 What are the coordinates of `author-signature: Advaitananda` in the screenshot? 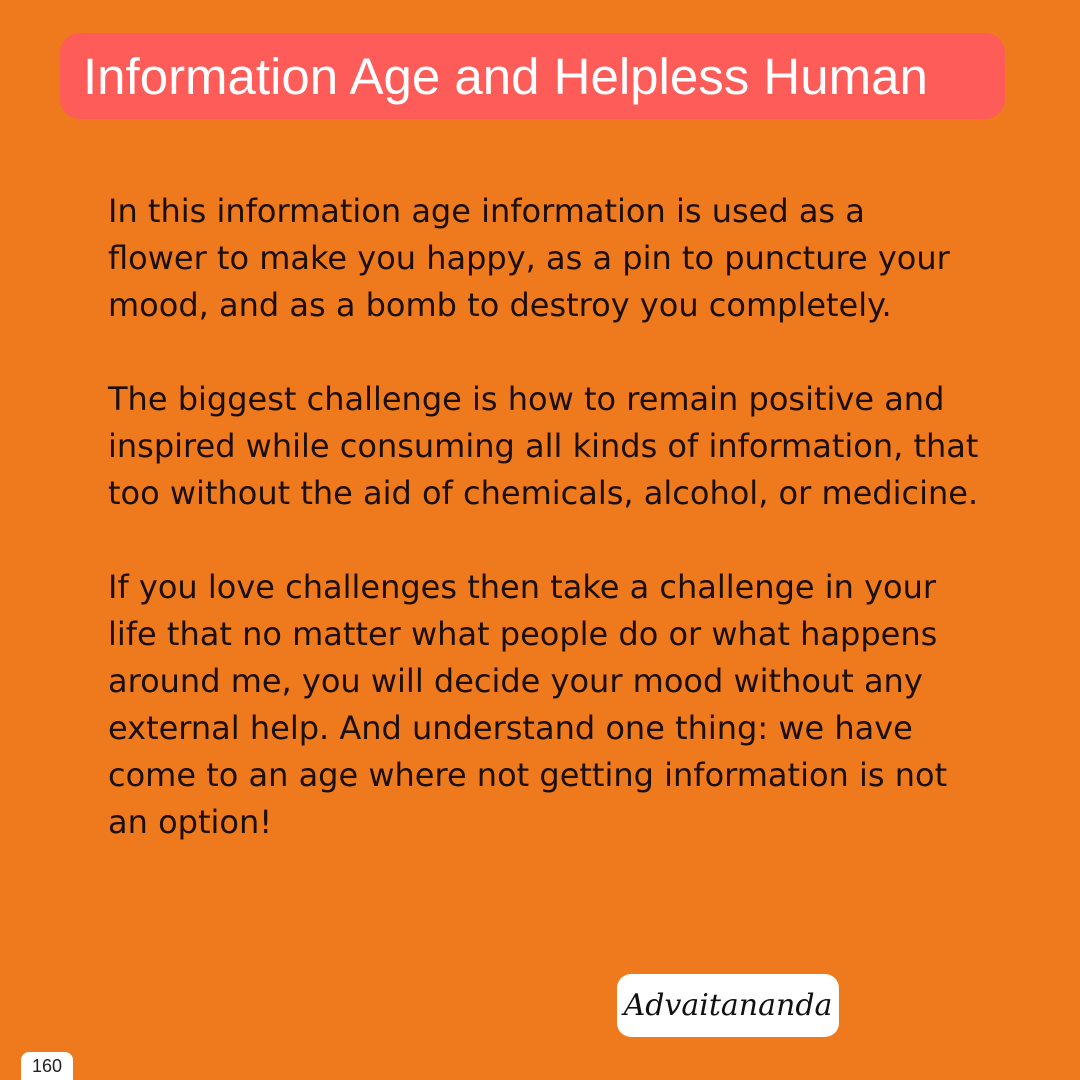 It's located at (728, 1005).